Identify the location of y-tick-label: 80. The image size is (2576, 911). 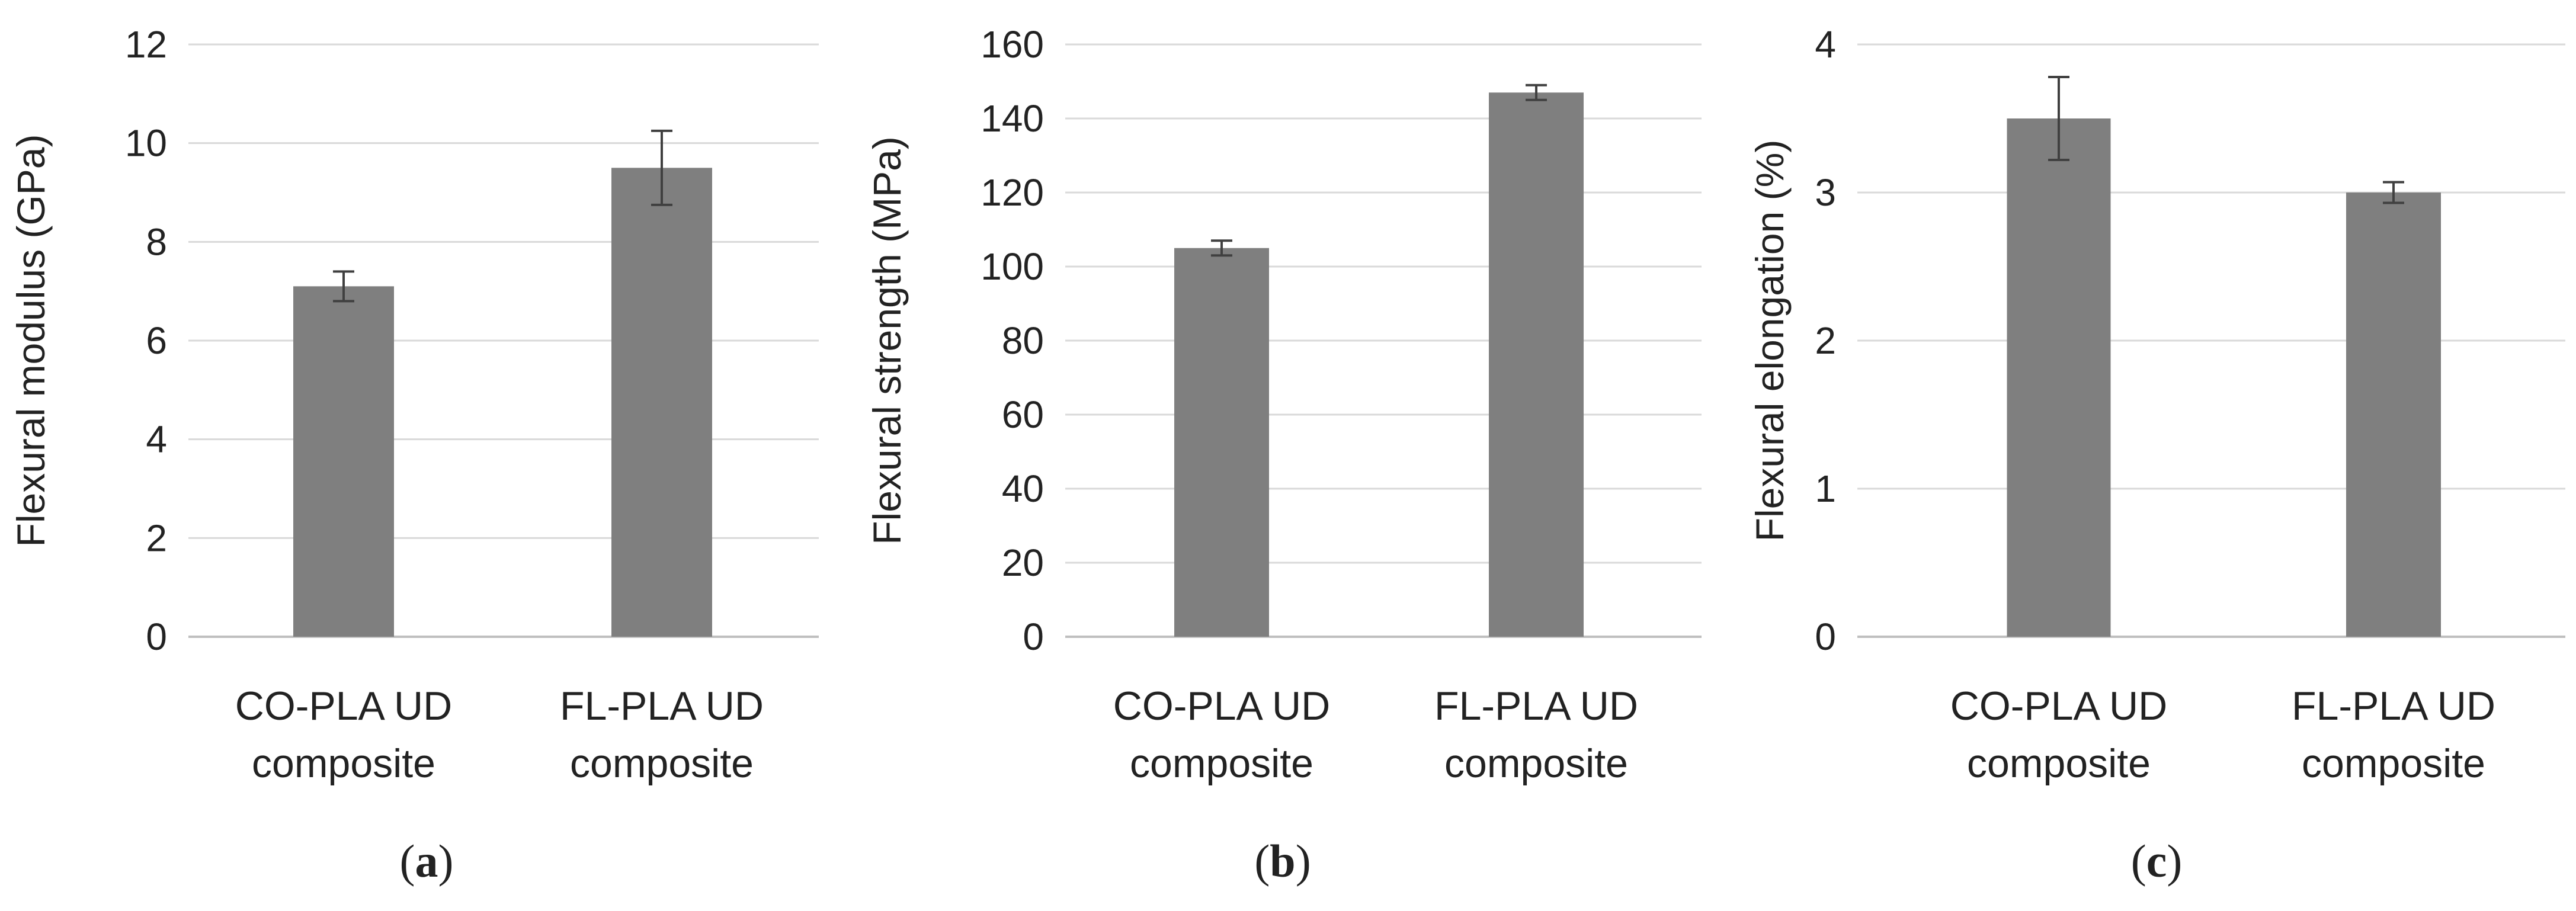
(1023, 340).